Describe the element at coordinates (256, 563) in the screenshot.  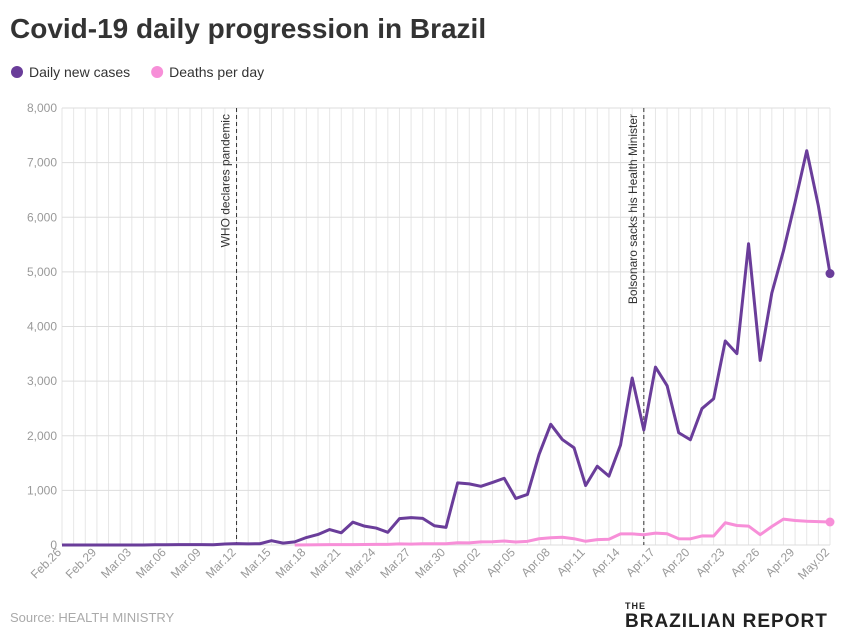
I see `x-tick-label: Mar.15` at that location.